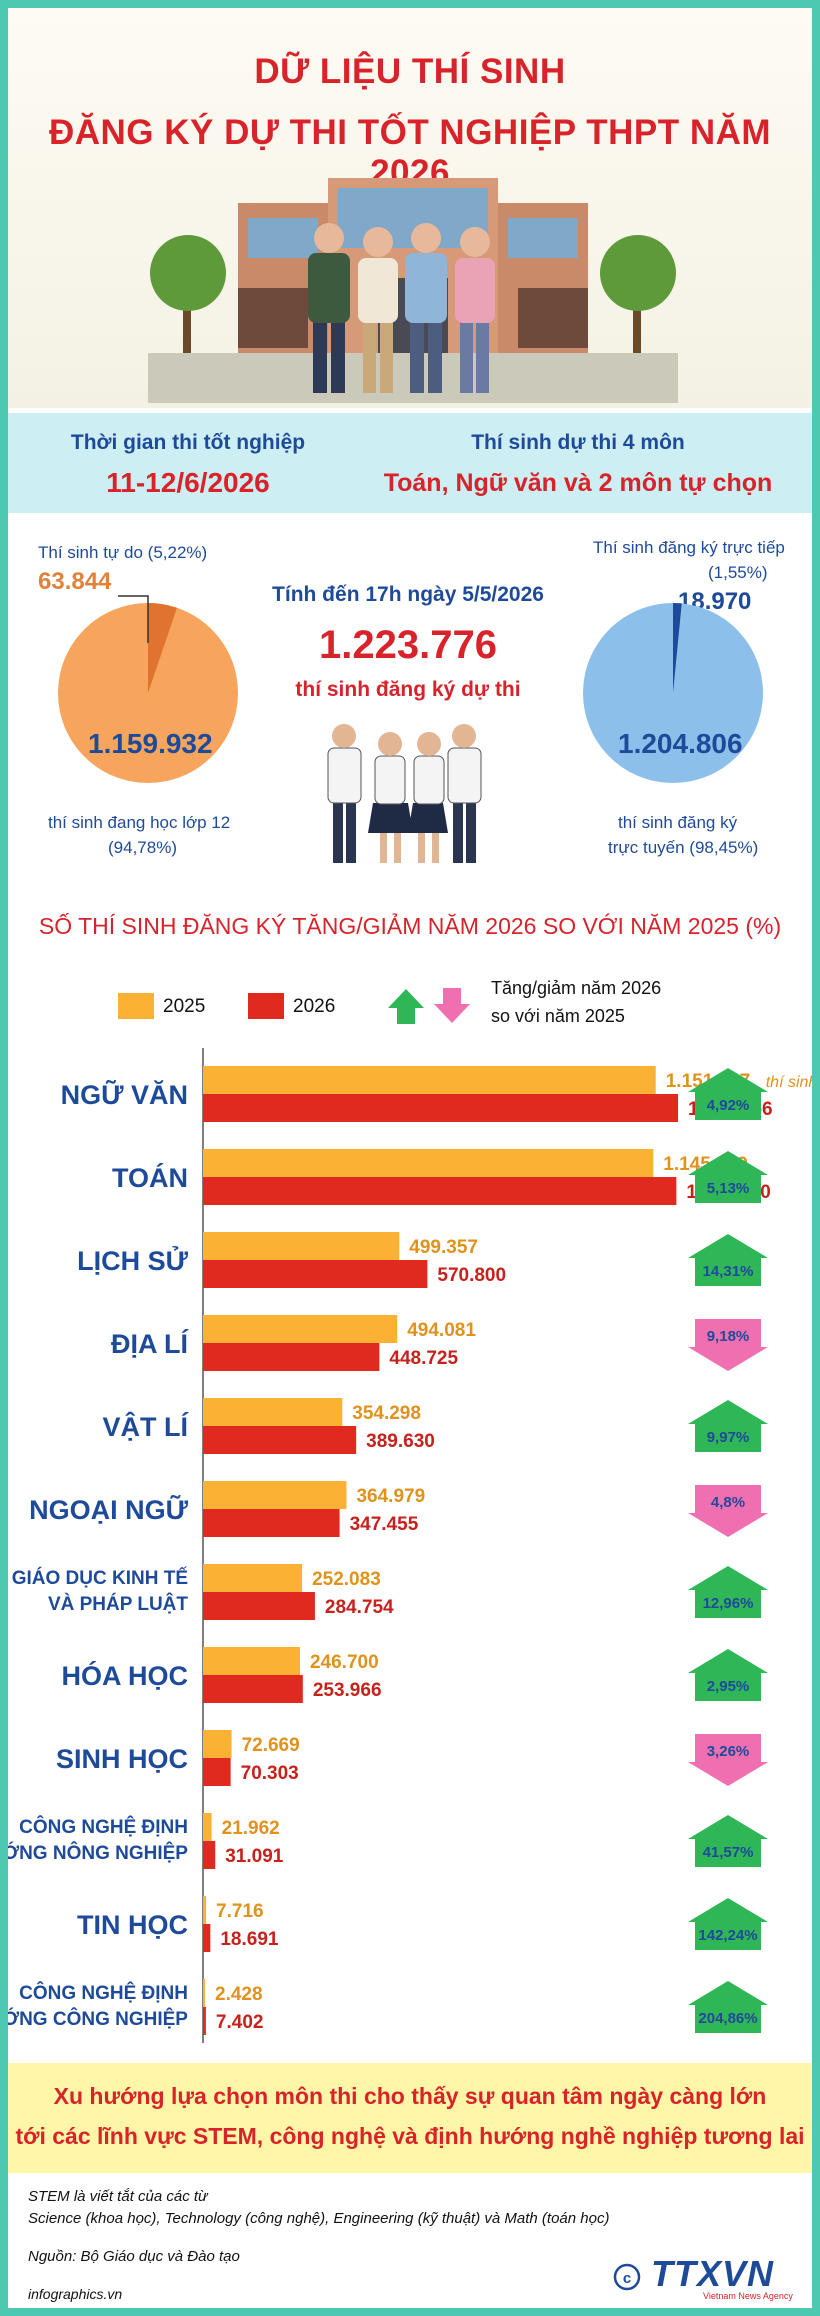 The width and height of the screenshot is (820, 2316). What do you see at coordinates (689, 547) in the screenshot?
I see `direct-reg-label: Thí sinh đăng ký trực tiếp` at bounding box center [689, 547].